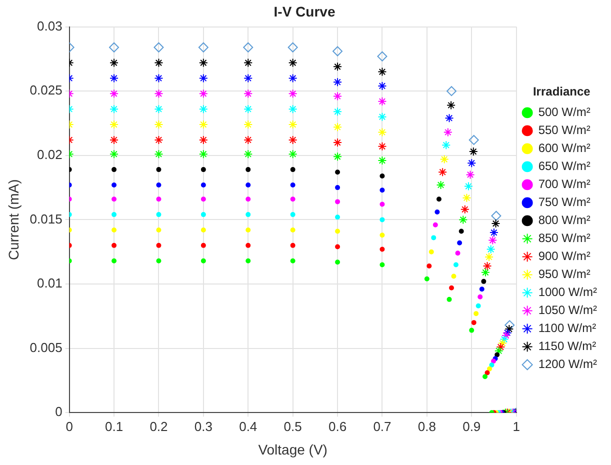  I want to click on x-tick-label: 0, so click(69, 426).